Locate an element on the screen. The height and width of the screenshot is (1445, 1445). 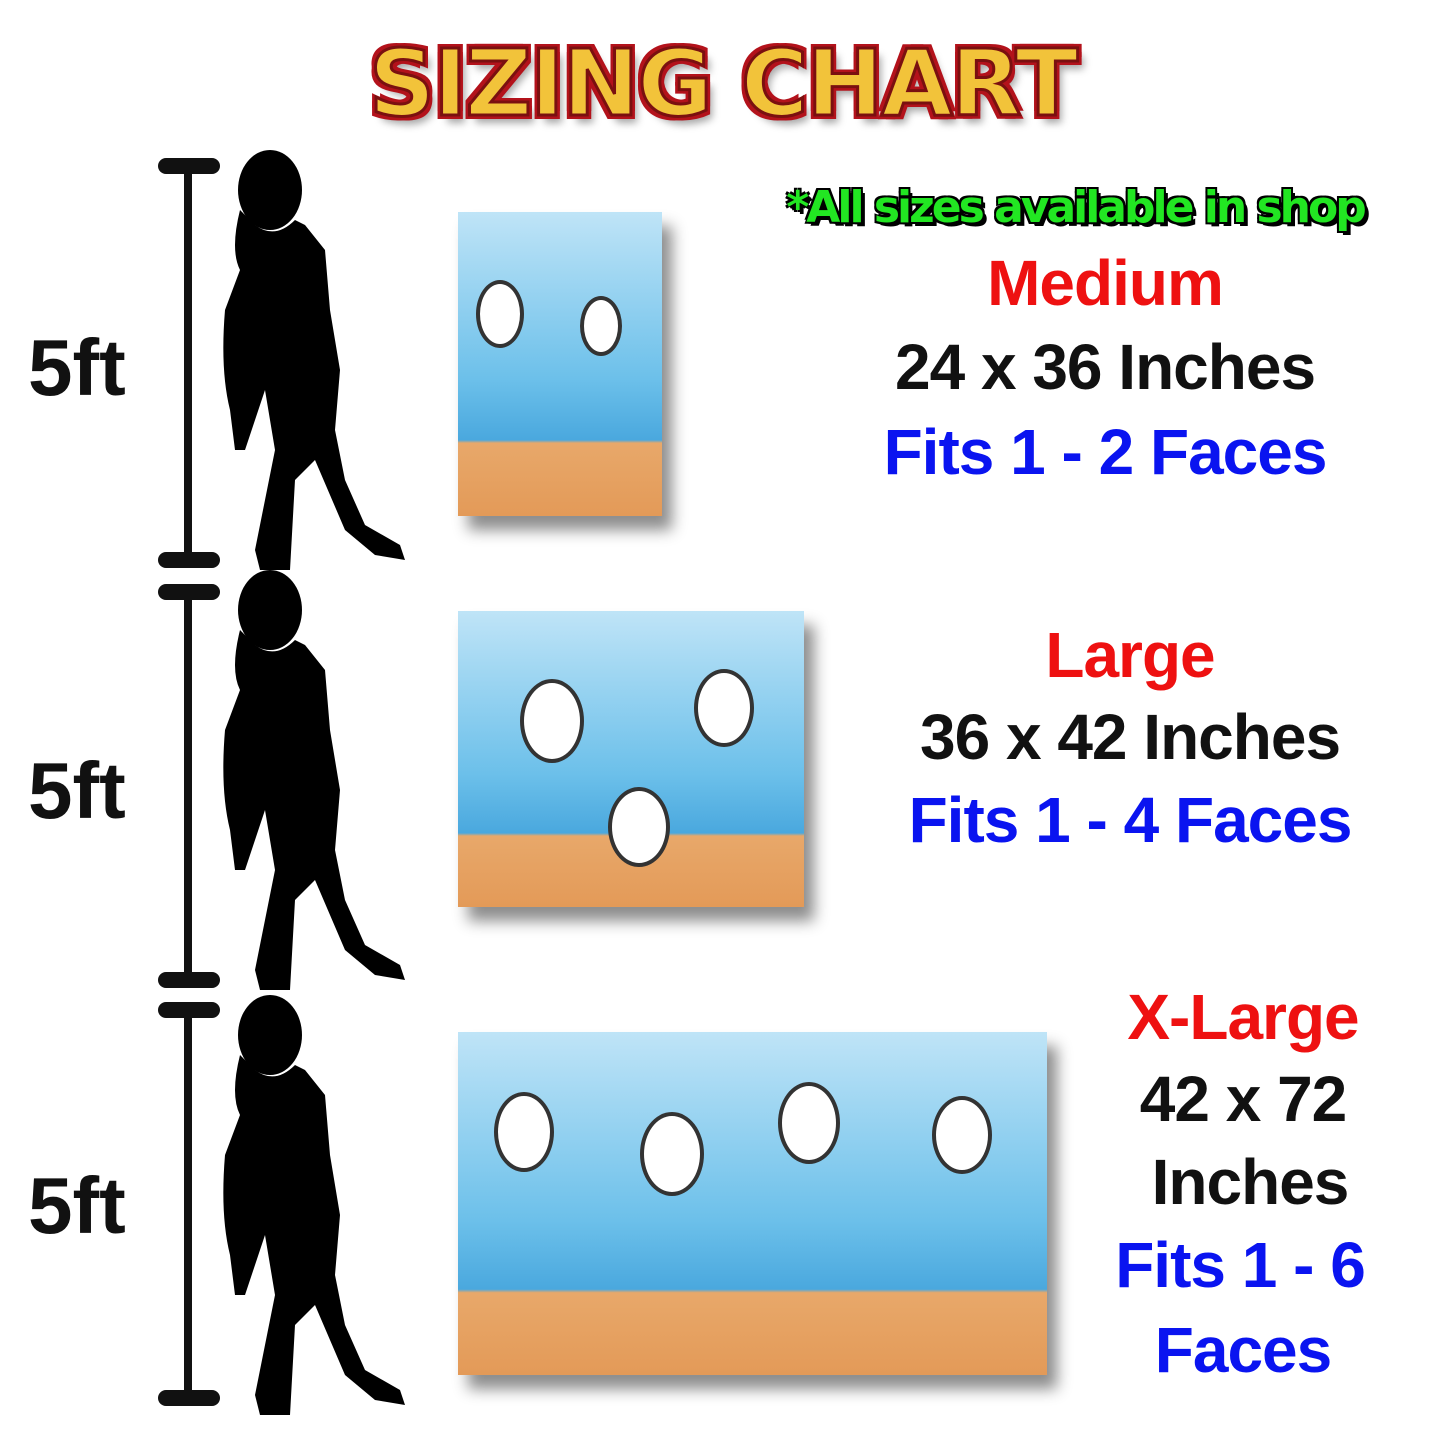
size-dimensions-xlarge-line1: 42 x 72 is located at coordinates (1243, 1099).